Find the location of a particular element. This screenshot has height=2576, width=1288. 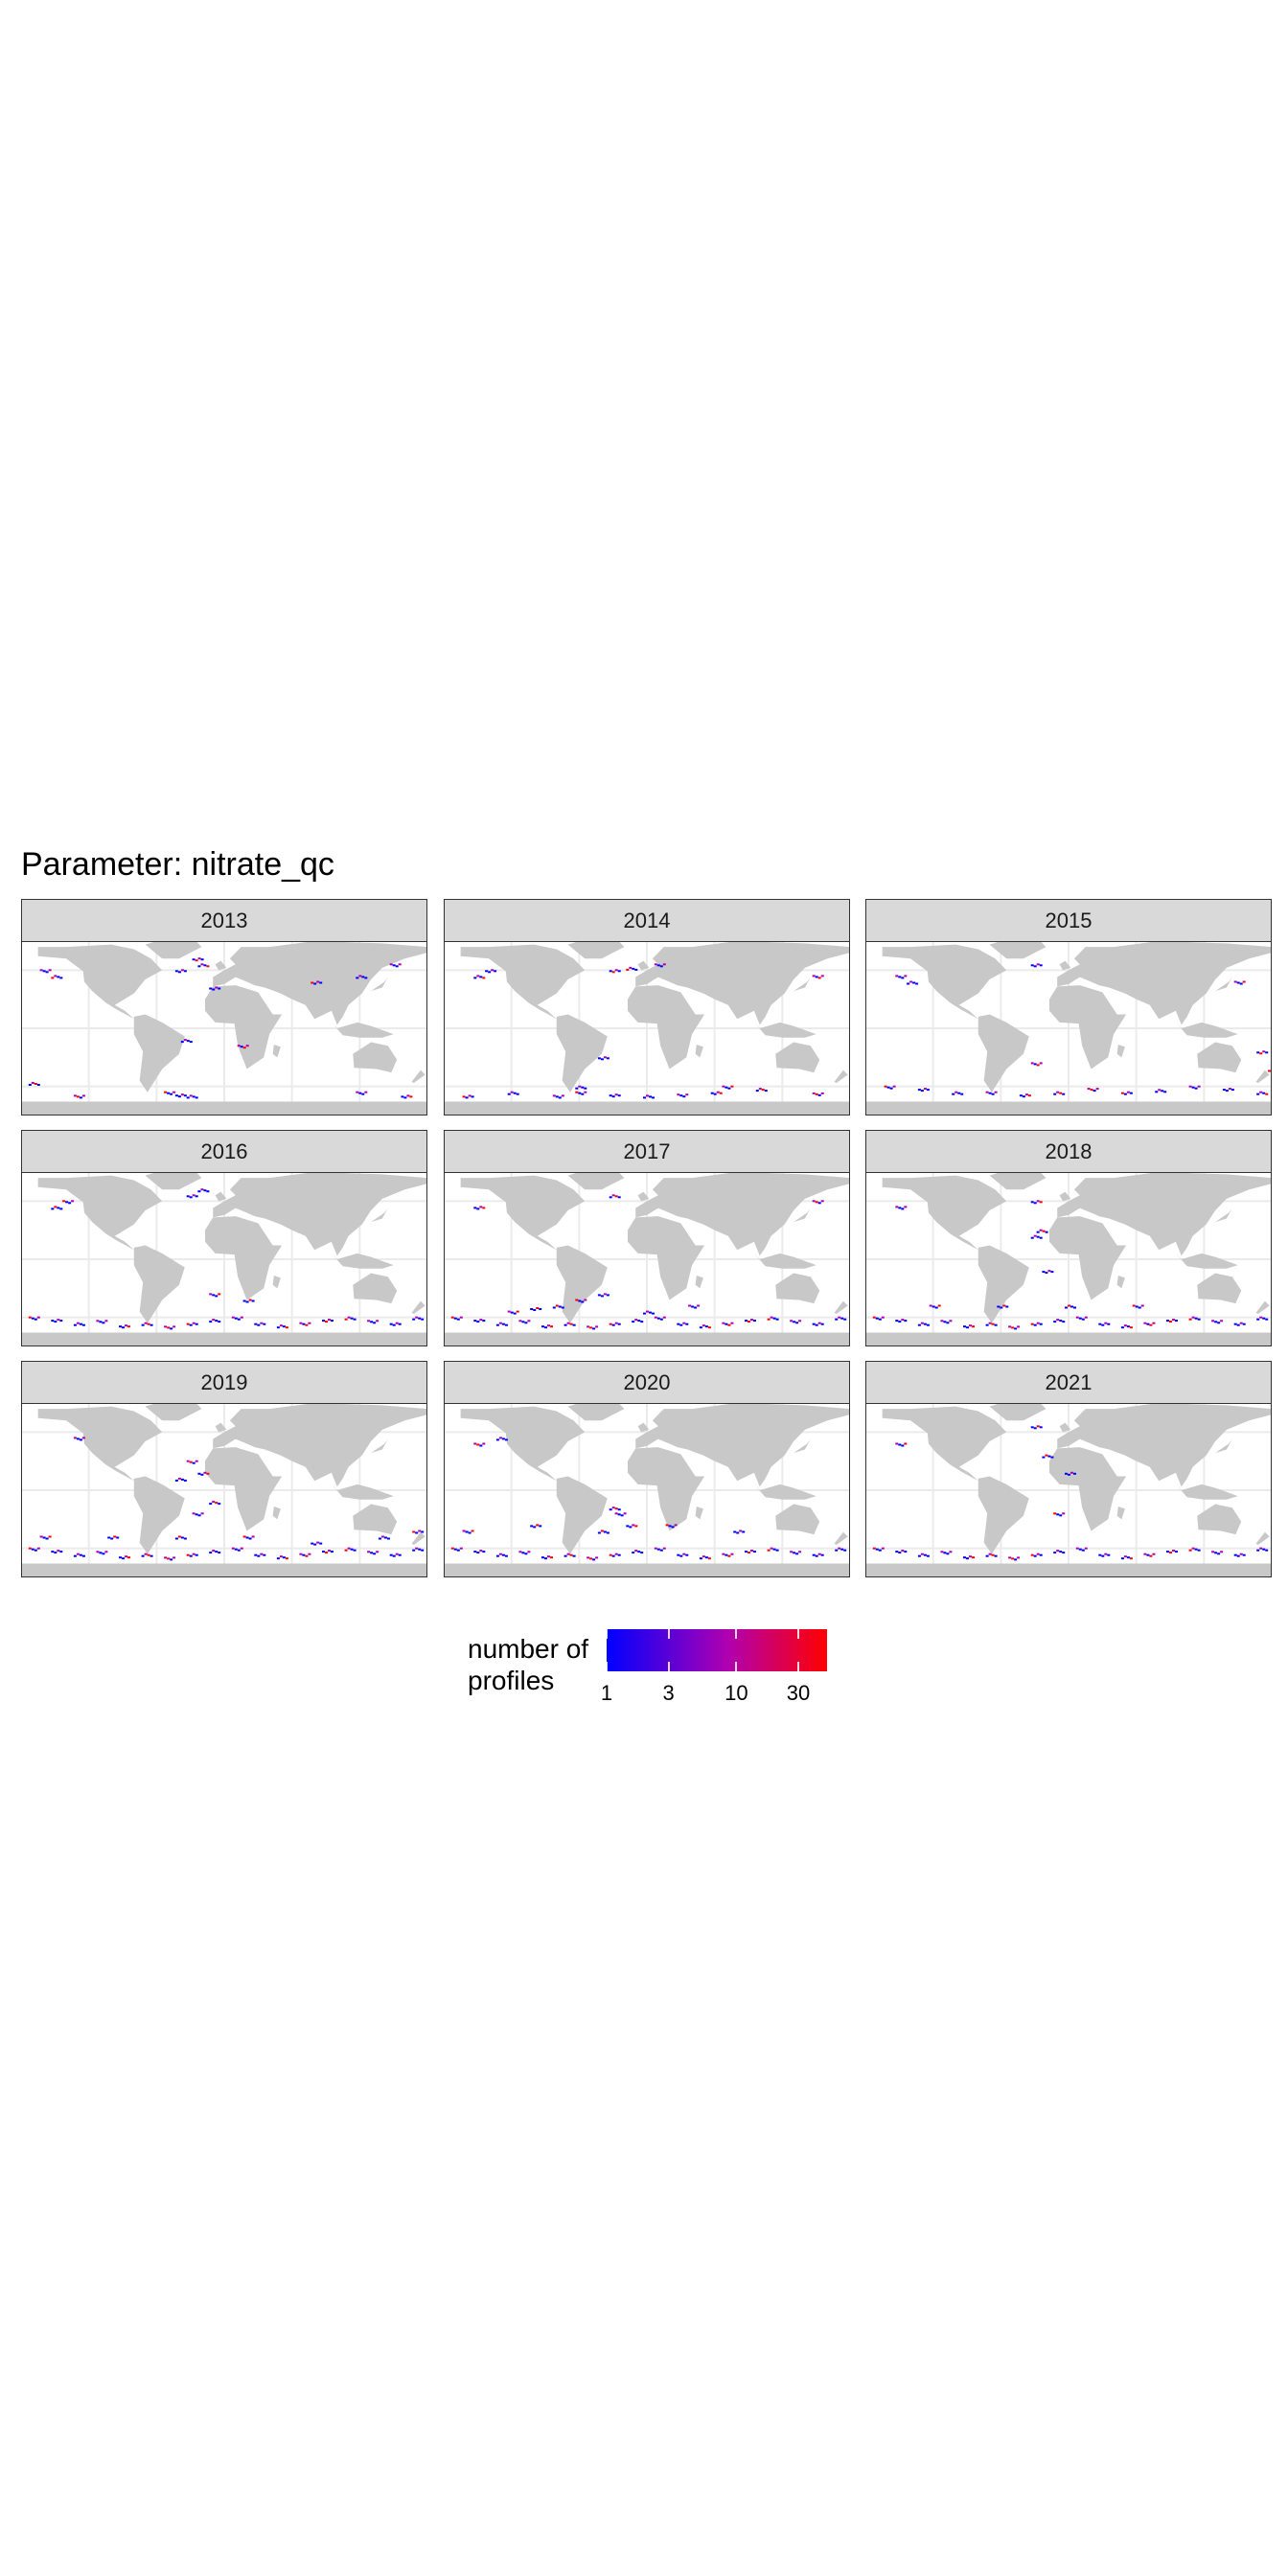

legend-tick-mark is located at coordinates (607, 1634).